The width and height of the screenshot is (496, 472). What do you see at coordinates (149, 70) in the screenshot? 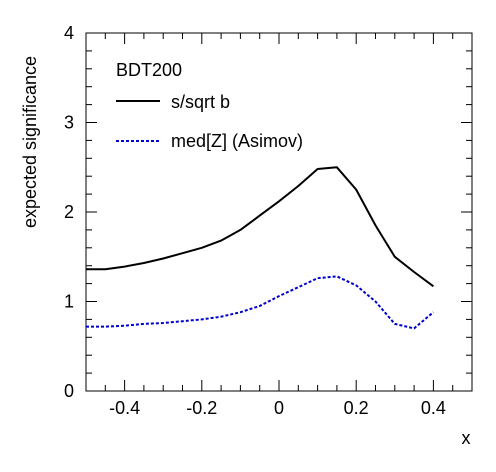
I see `legend-title: BDT200` at bounding box center [149, 70].